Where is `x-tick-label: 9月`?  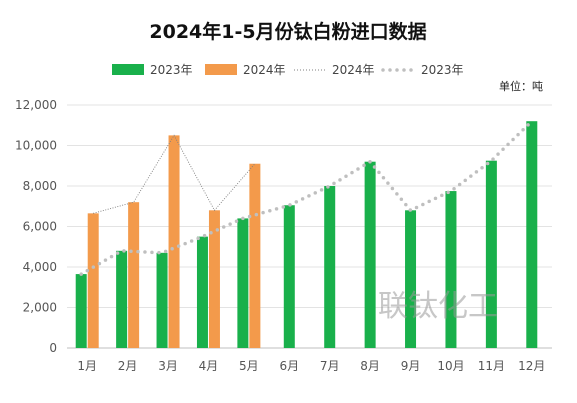 x-tick-label: 9月 is located at coordinates (411, 366).